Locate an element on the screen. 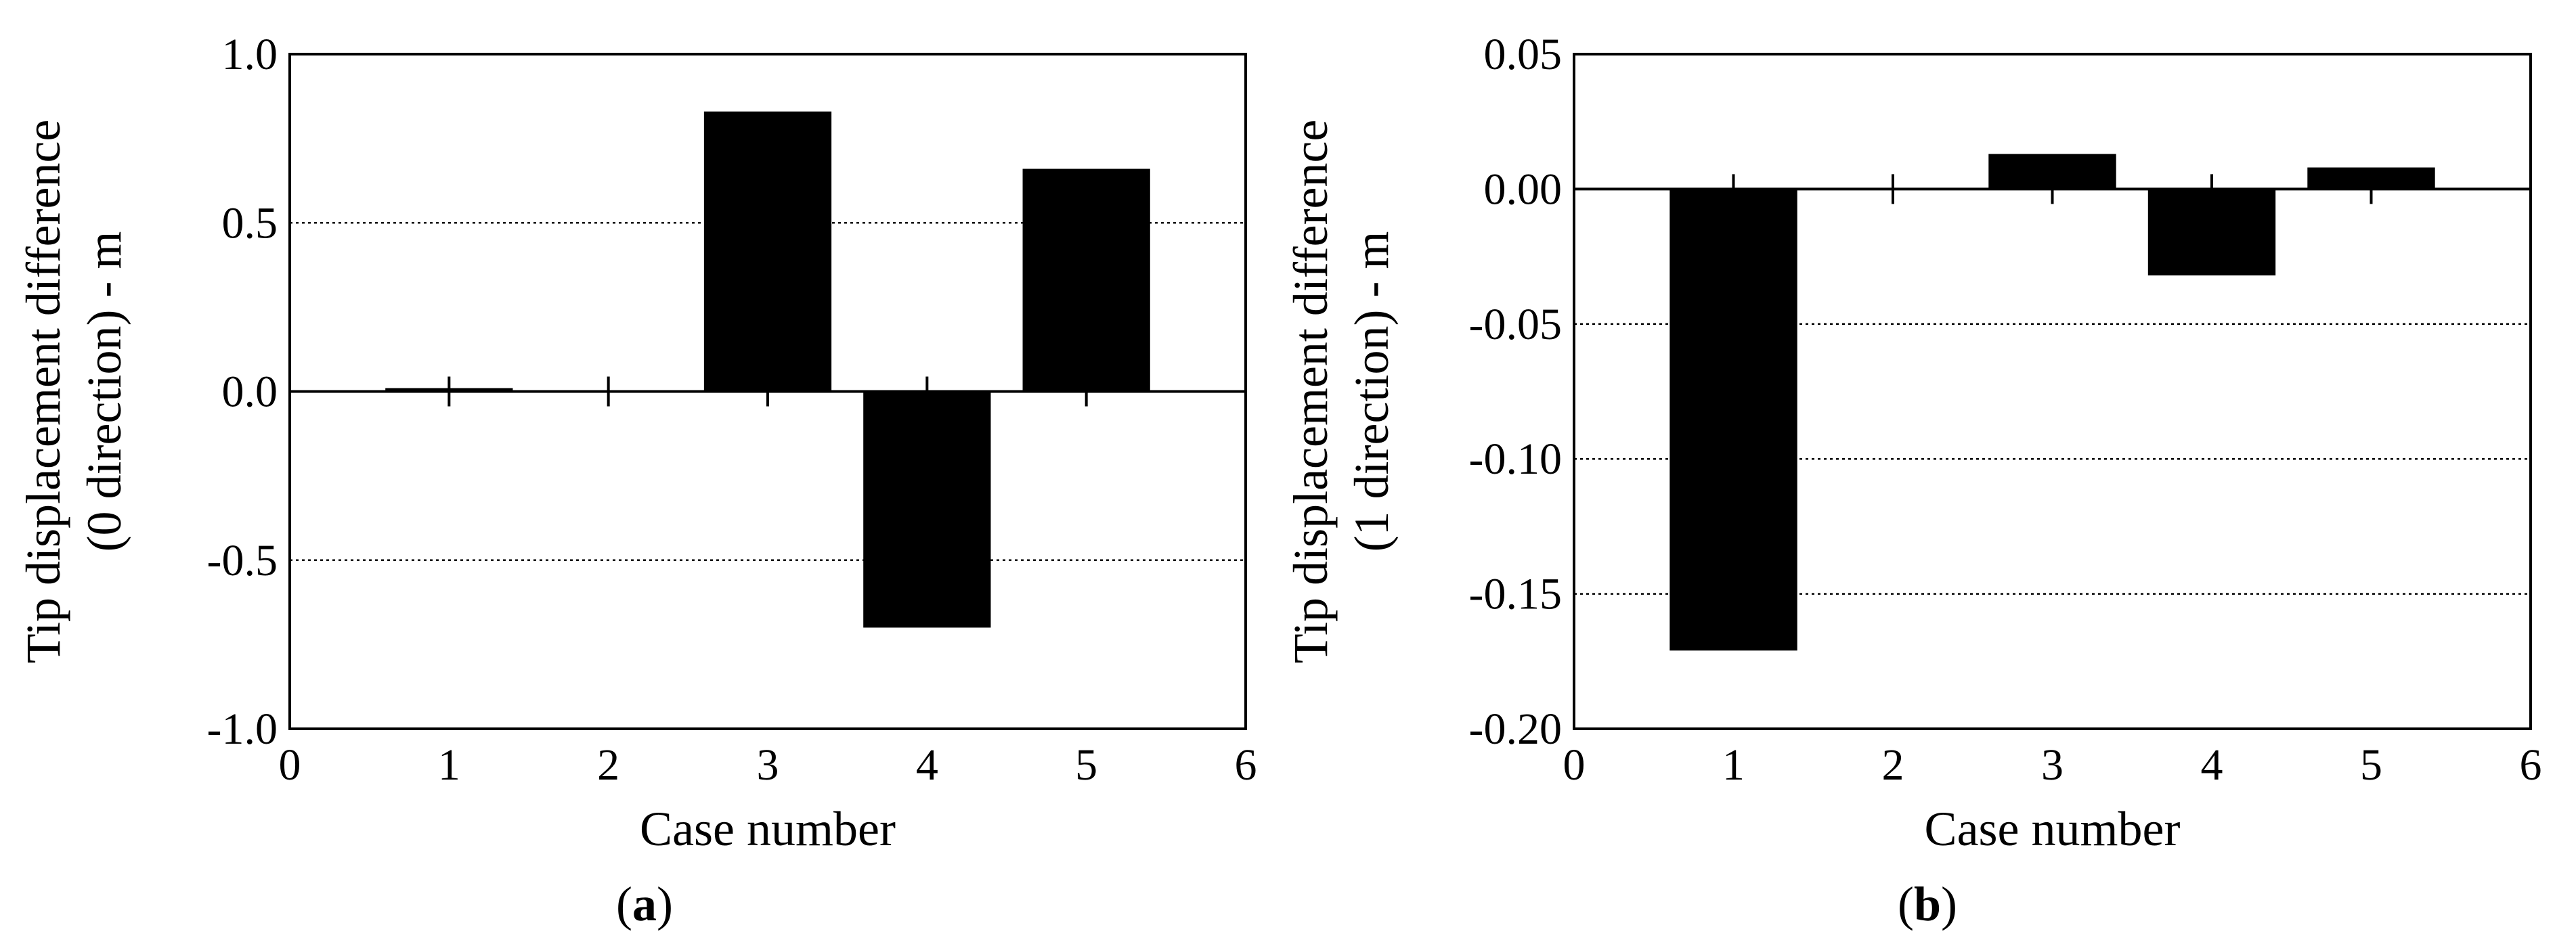  y-tick-label: 0.0 is located at coordinates (250, 392).